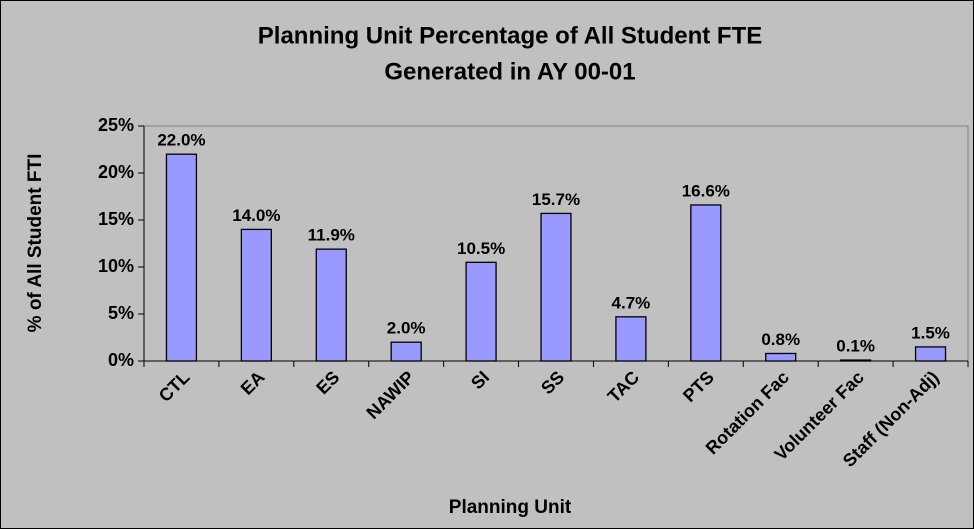 This screenshot has width=974, height=529. I want to click on y-tick-label: 15%, so click(116, 219).